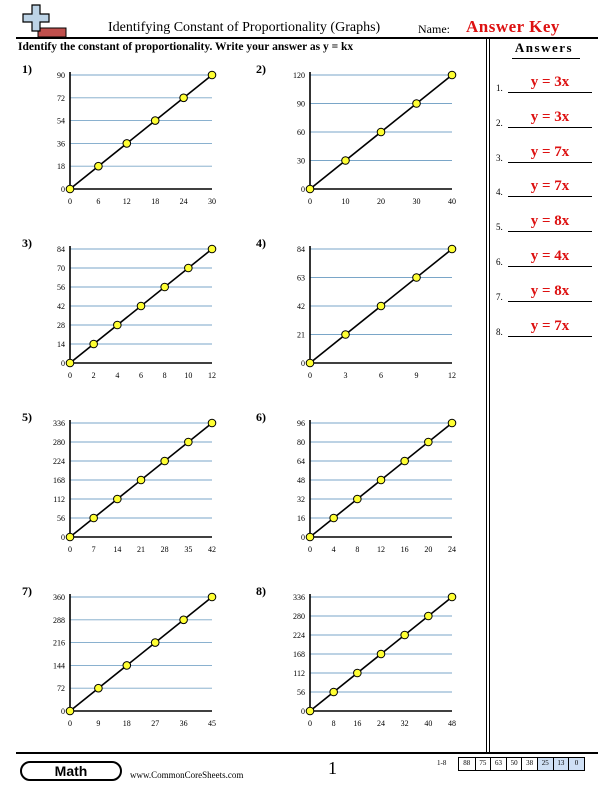 The height and width of the screenshot is (792, 612). I want to click on proportion-graph: 0 72 144 216 288 360 0 9 18 27 36 45, so click(135, 660).